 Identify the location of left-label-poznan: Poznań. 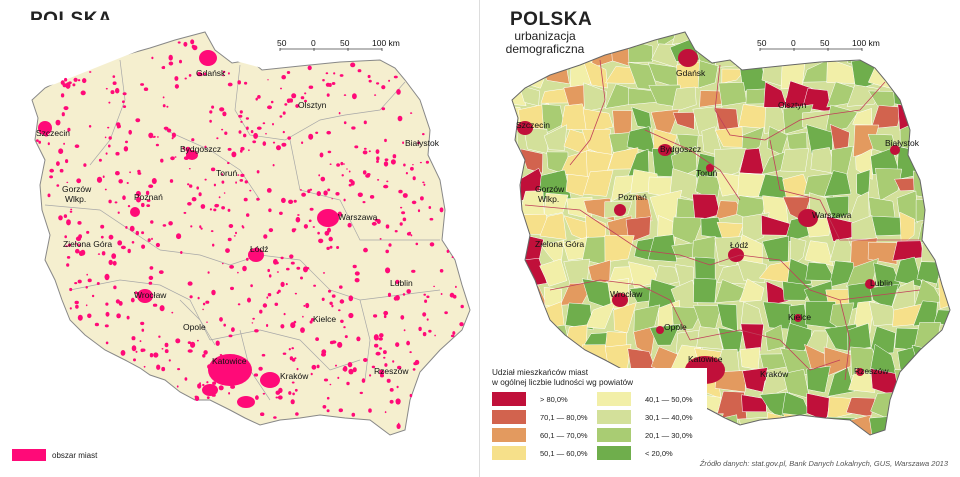
(148, 197).